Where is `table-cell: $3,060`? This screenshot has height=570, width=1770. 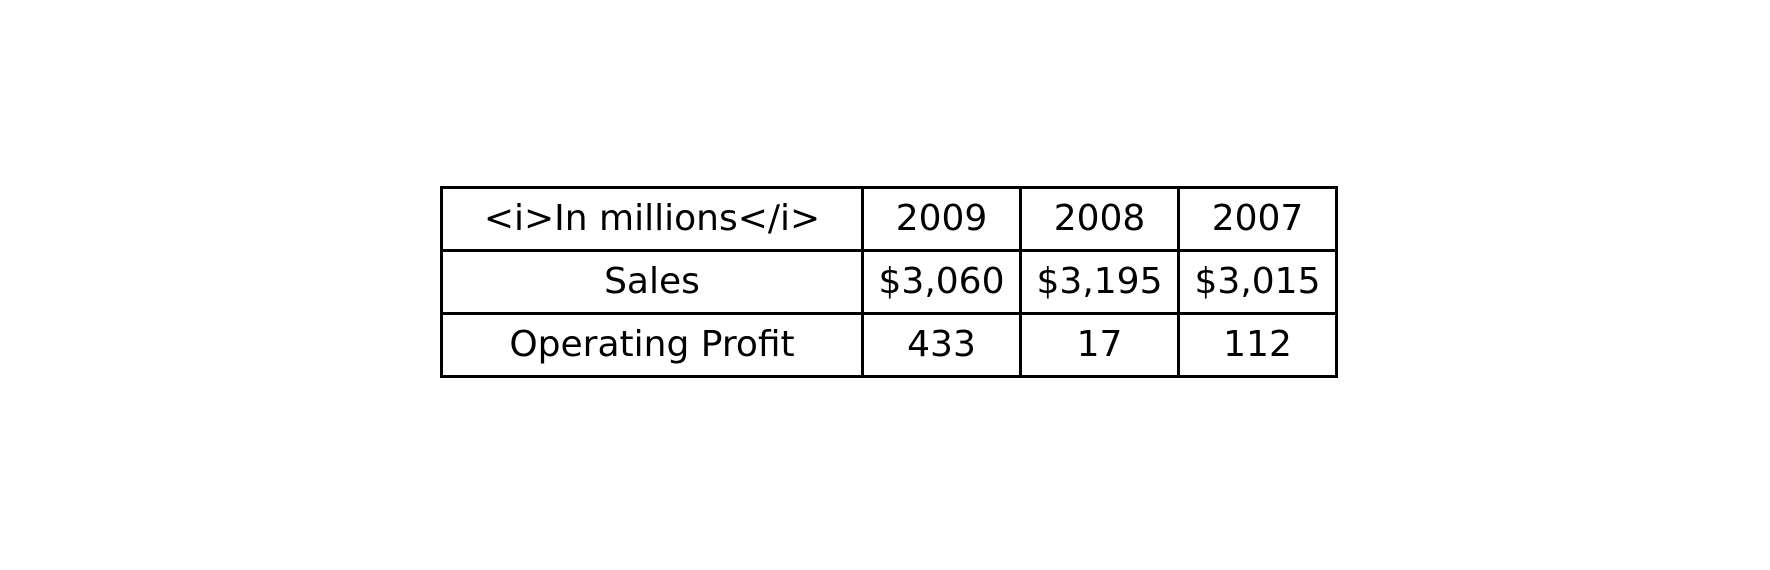 table-cell: $3,060 is located at coordinates (941, 282).